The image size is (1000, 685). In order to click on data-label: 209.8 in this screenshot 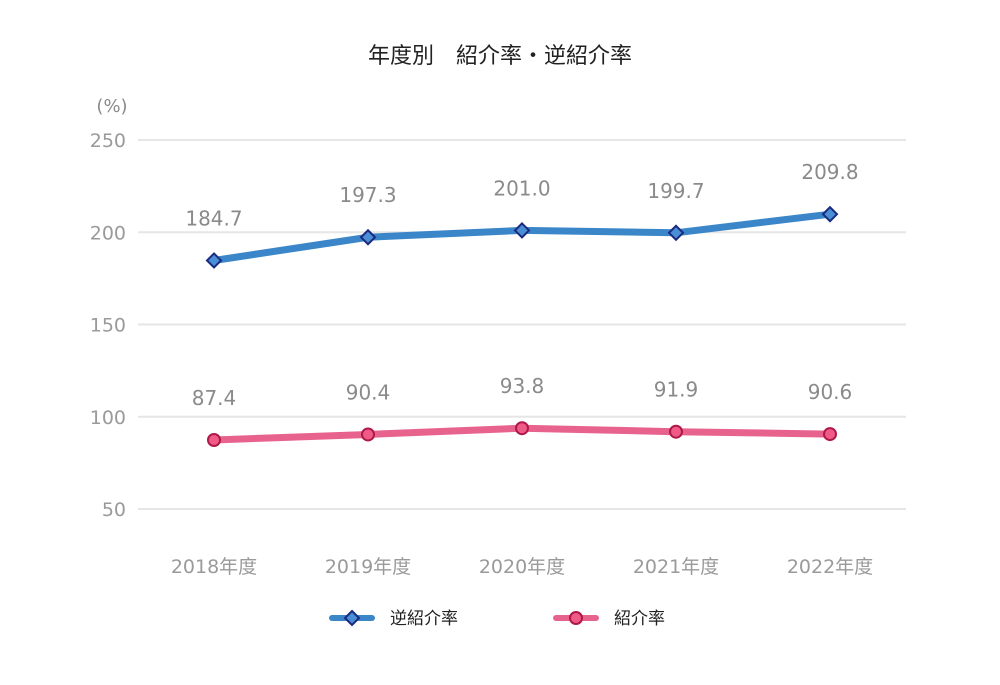, I will do `click(829, 172)`.